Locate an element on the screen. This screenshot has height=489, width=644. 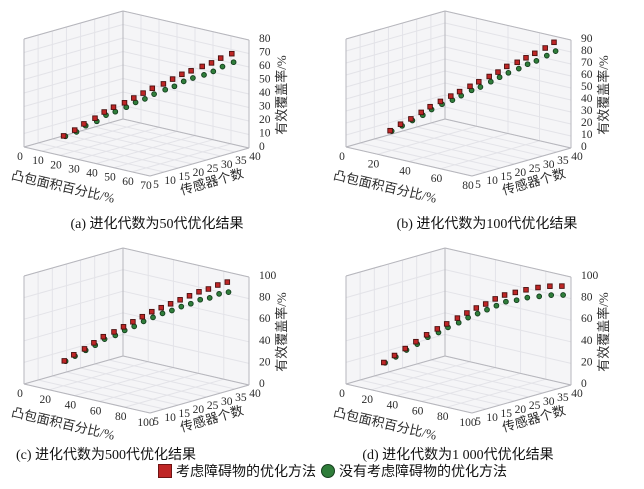
x-tick-label: 70 is located at coordinates (146, 186).